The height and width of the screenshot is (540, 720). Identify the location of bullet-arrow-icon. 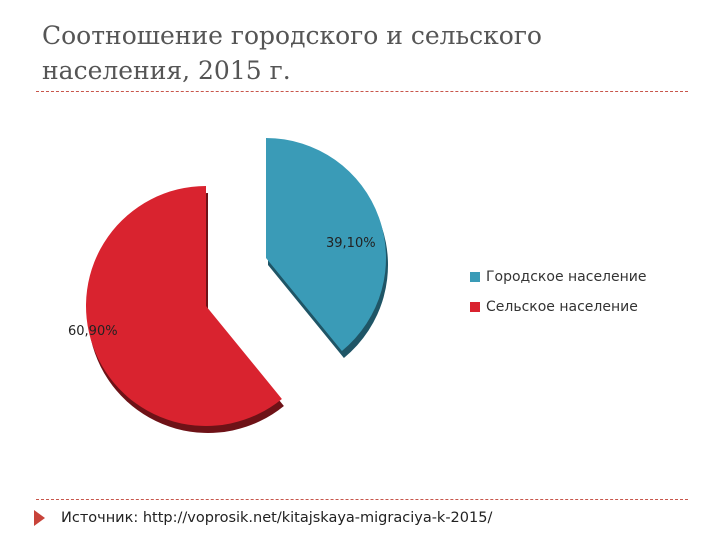
(39, 518).